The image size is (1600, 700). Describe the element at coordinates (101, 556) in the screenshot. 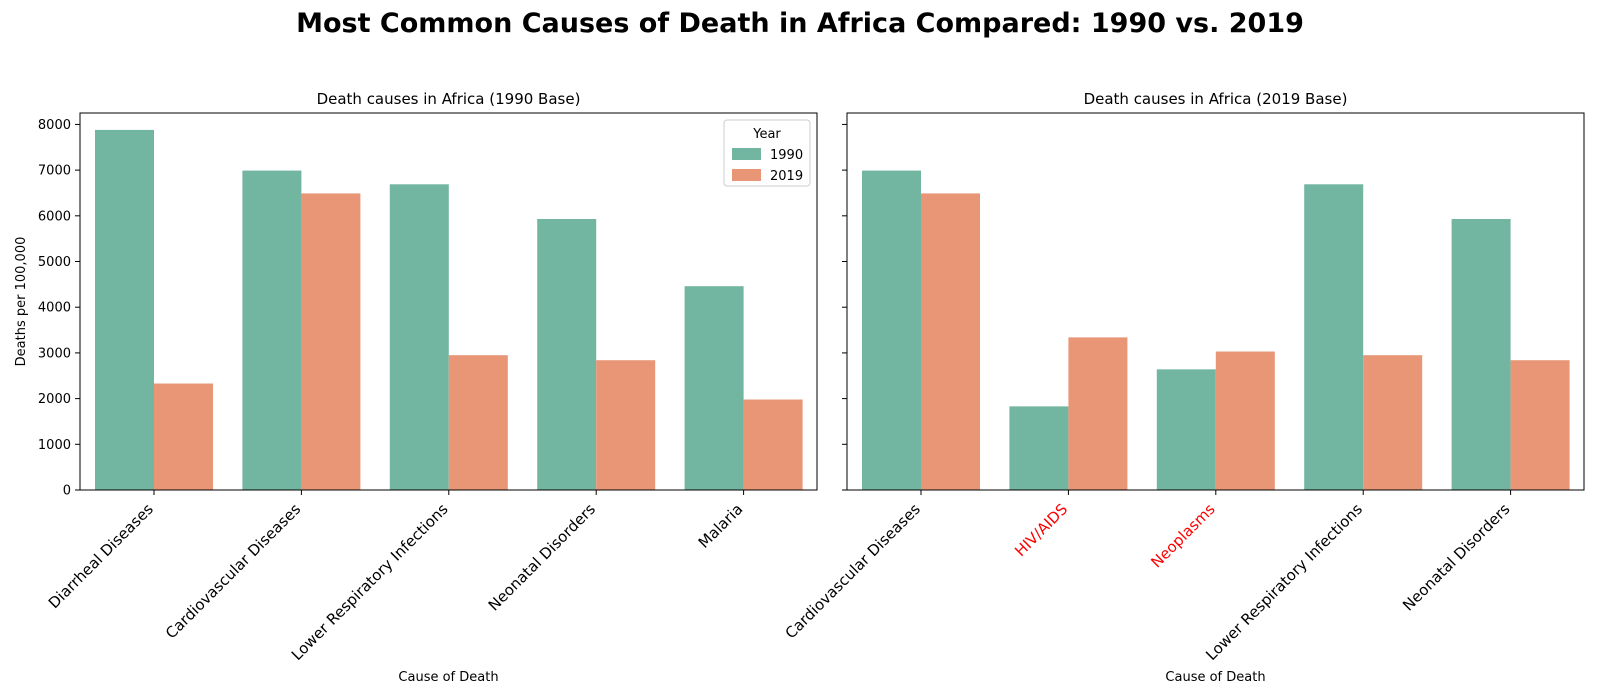

I see `x-tick-label: Diarrheal Diseases` at that location.